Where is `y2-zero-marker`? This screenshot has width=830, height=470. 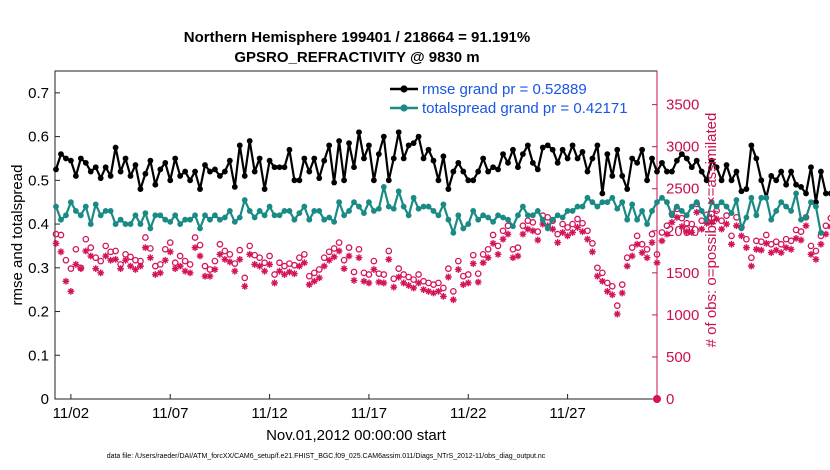
y2-zero-marker is located at coordinates (657, 399).